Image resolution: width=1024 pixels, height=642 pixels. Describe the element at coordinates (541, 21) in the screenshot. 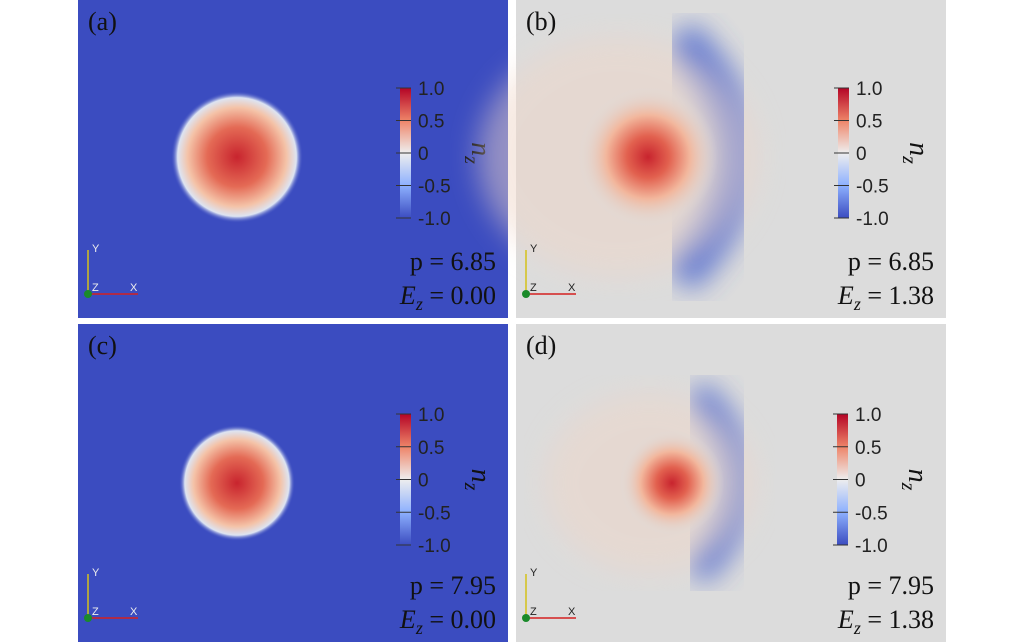

I see `panel-label: (b)` at that location.